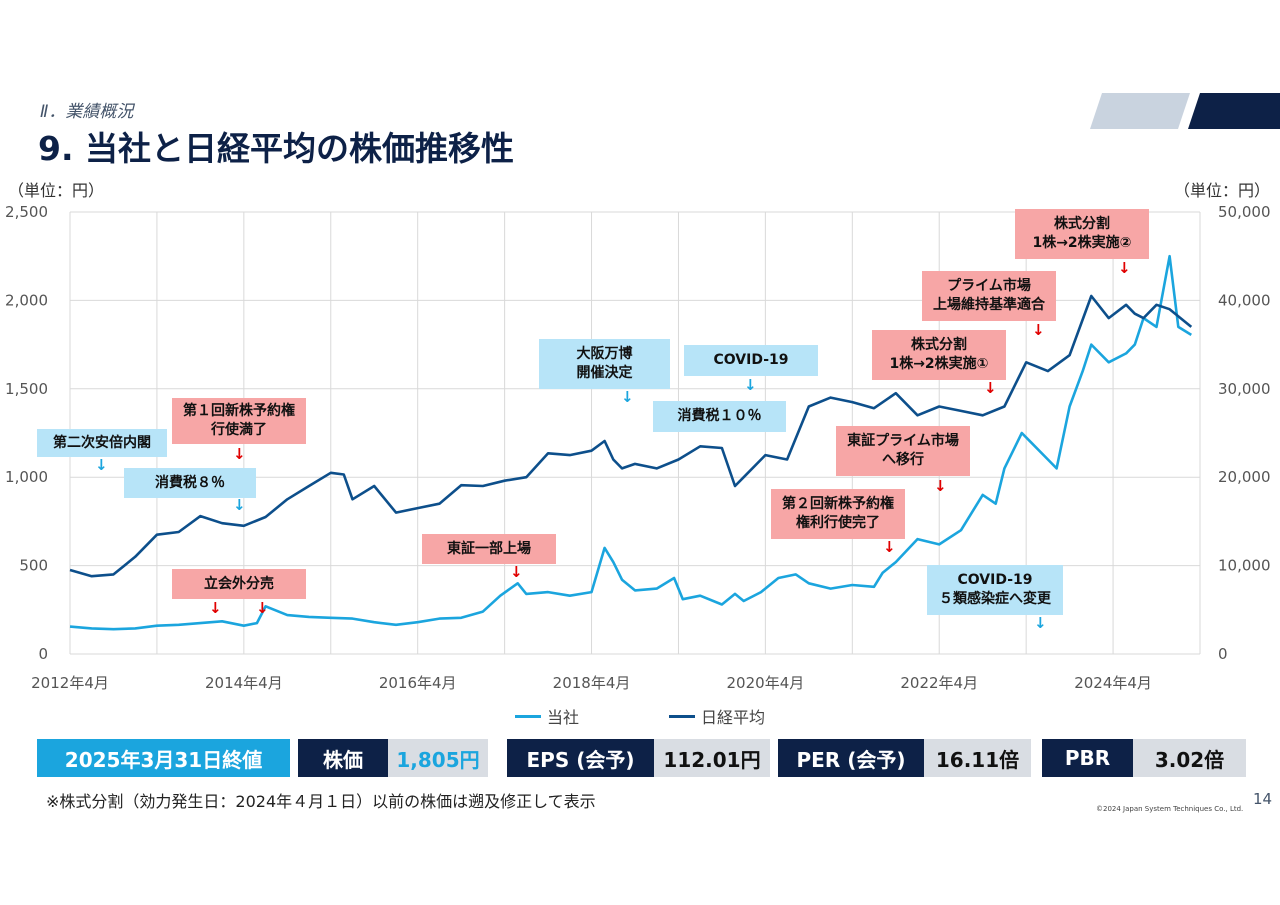 The image size is (1280, 905). Describe the element at coordinates (1221, 190) in the screenshot. I see `unit-right: （単位：円）` at that location.